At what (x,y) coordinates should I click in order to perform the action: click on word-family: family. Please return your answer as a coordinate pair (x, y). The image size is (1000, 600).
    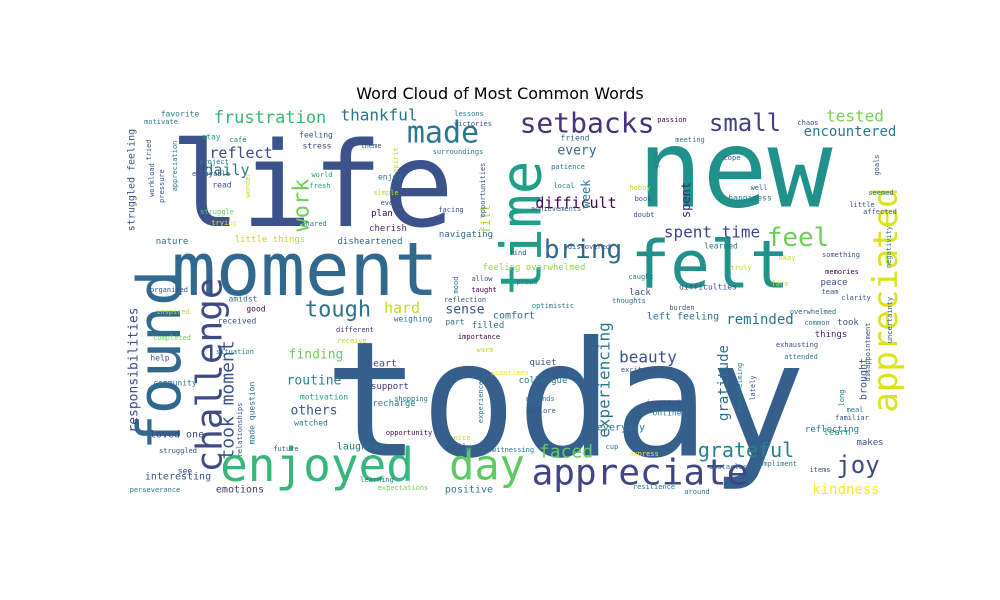
    Looking at the image, I should click on (457, 447).